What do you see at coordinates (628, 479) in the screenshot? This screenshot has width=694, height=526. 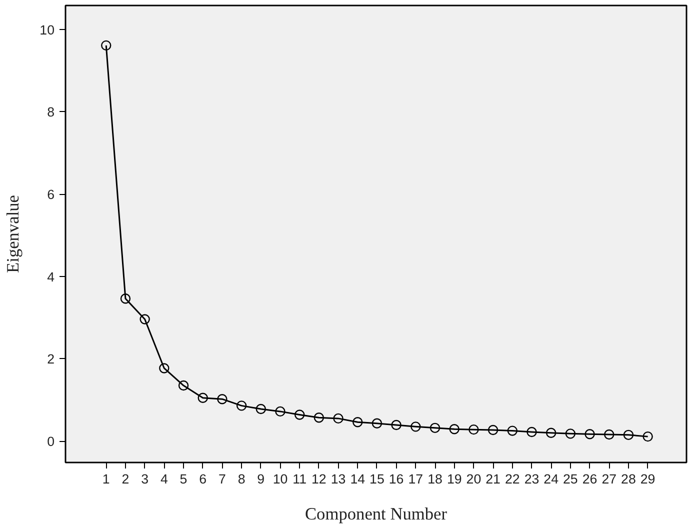 I see `x-tick-label: 28` at bounding box center [628, 479].